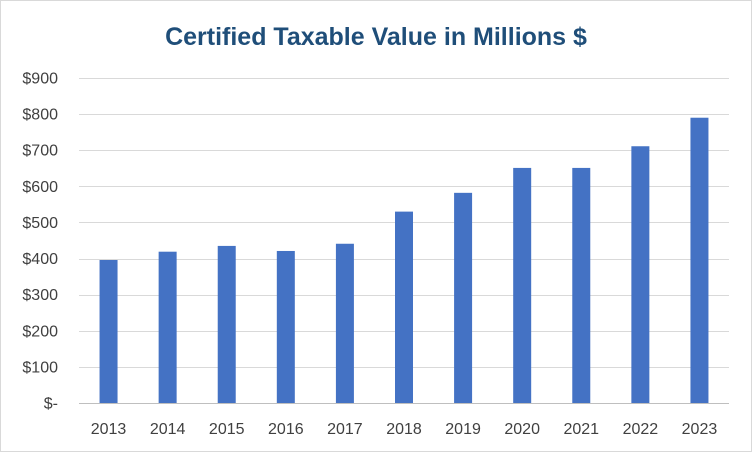  Describe the element at coordinates (286, 429) in the screenshot. I see `x-tick-label: 2016` at that location.